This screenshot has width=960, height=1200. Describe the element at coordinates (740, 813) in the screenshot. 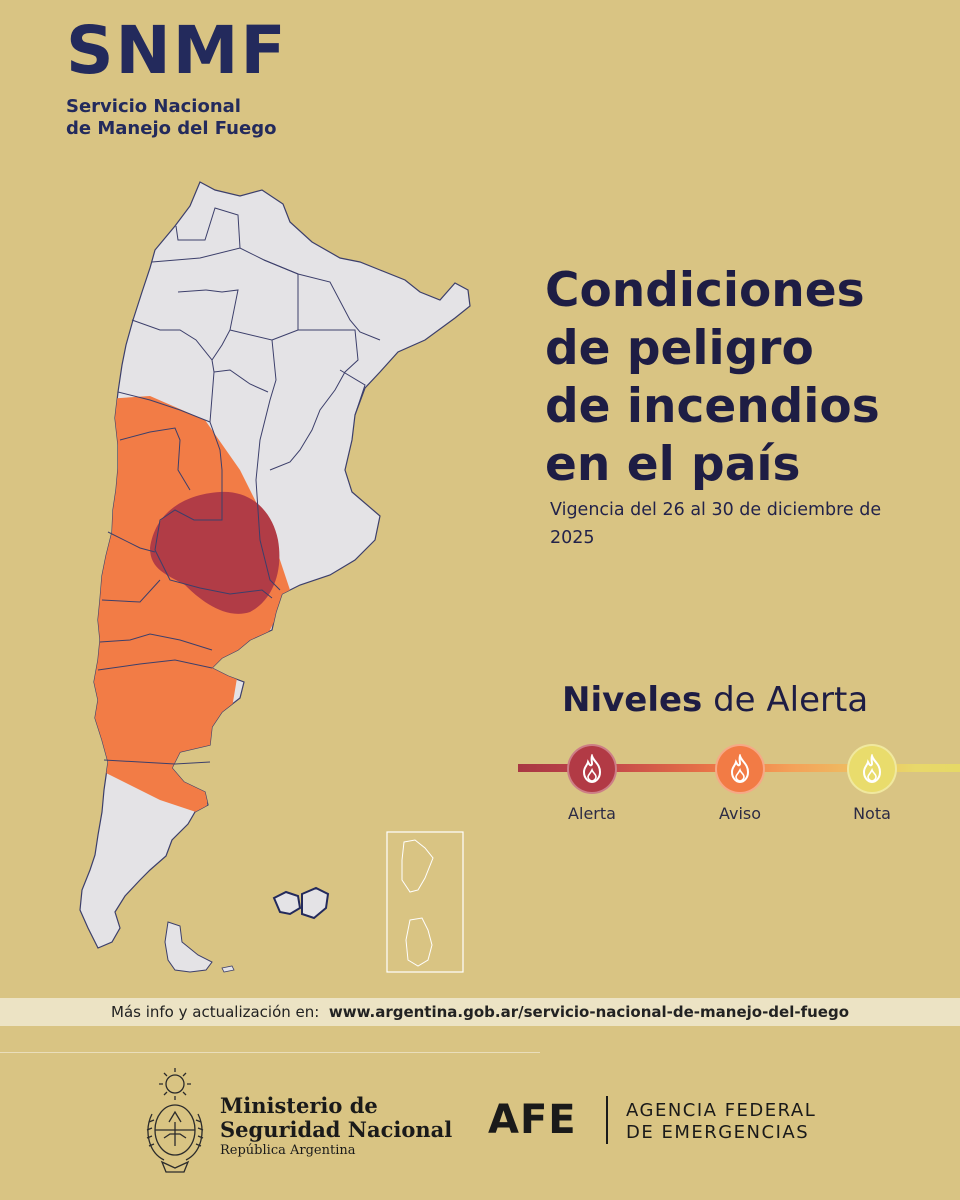

I see `level-label: Aviso` at that location.